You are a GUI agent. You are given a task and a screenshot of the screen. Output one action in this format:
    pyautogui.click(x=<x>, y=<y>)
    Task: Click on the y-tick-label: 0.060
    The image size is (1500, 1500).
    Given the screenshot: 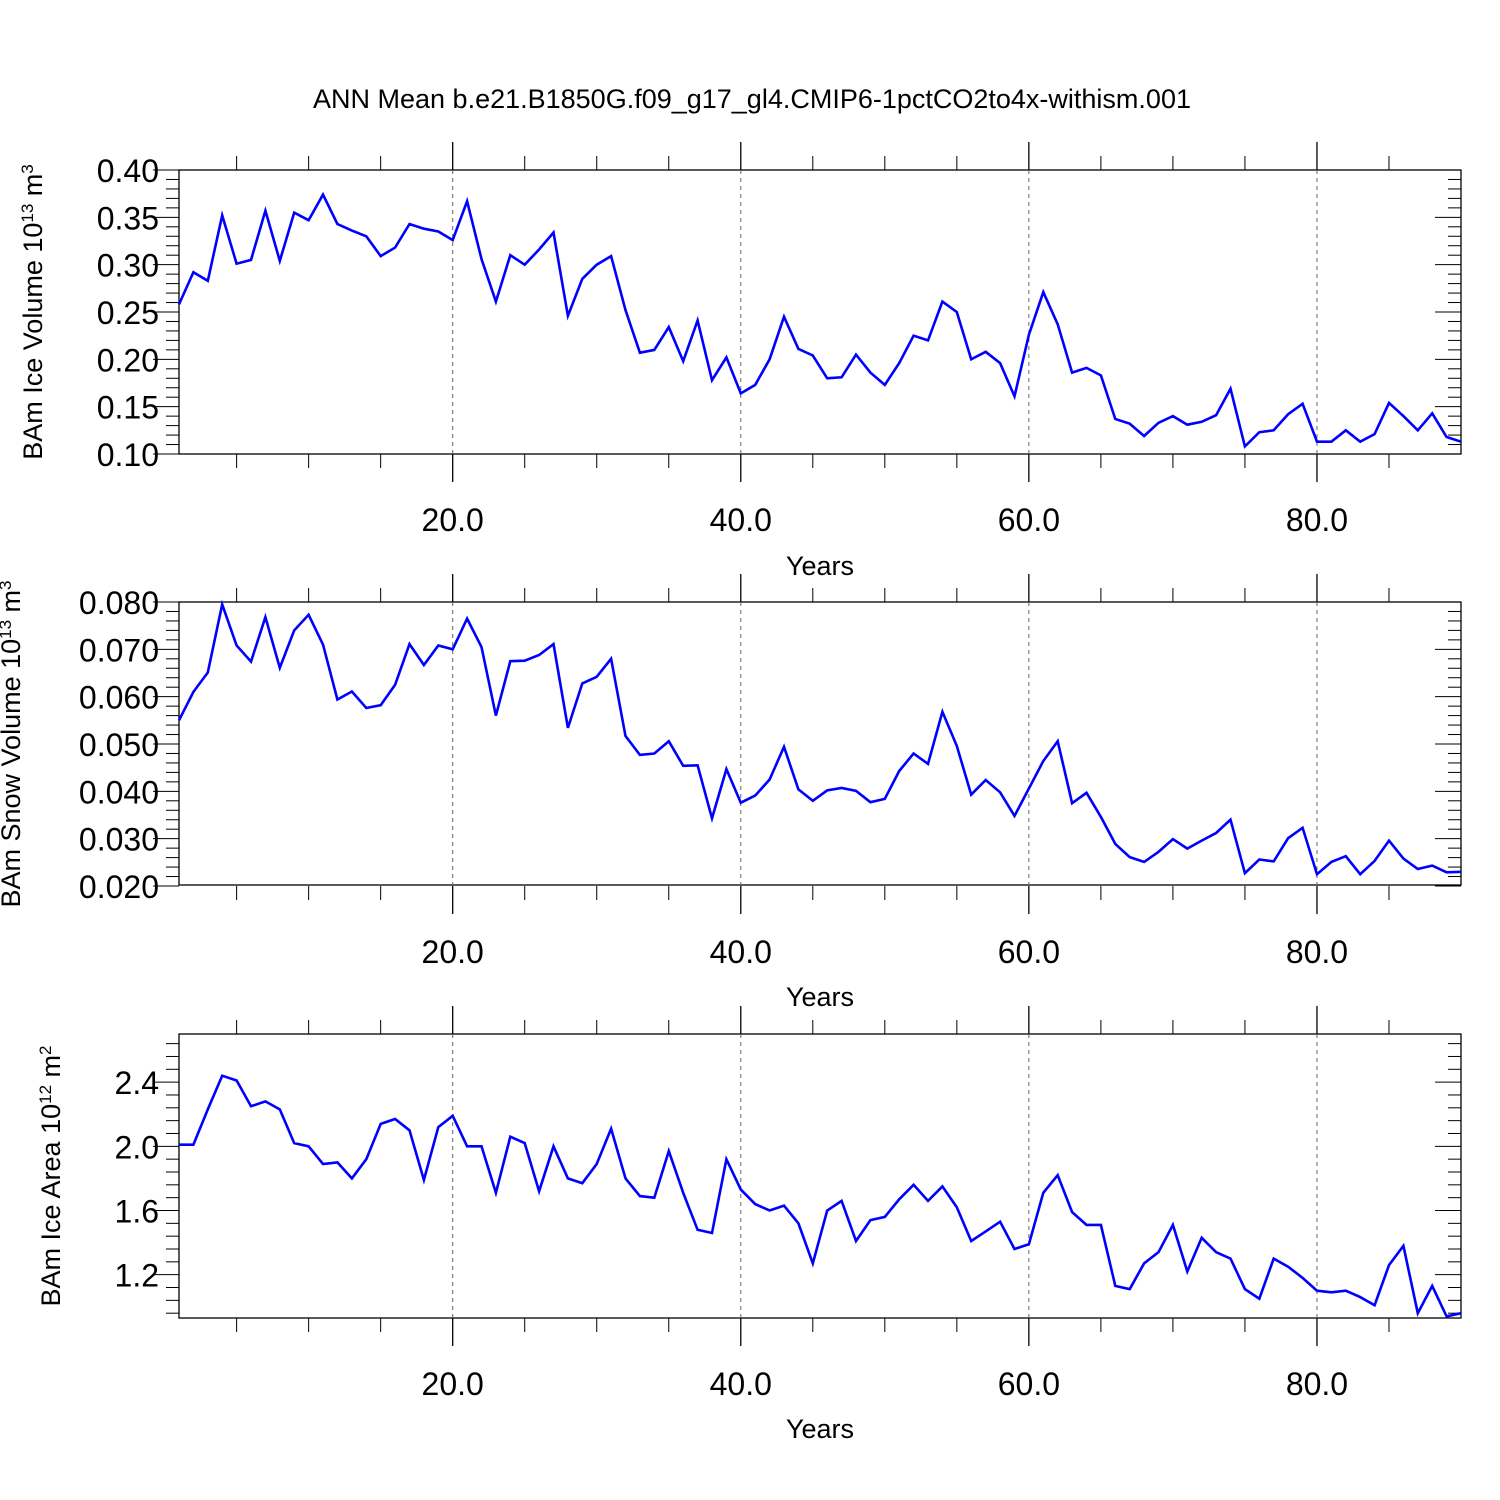 What is the action you would take?
    pyautogui.click(x=119, y=698)
    